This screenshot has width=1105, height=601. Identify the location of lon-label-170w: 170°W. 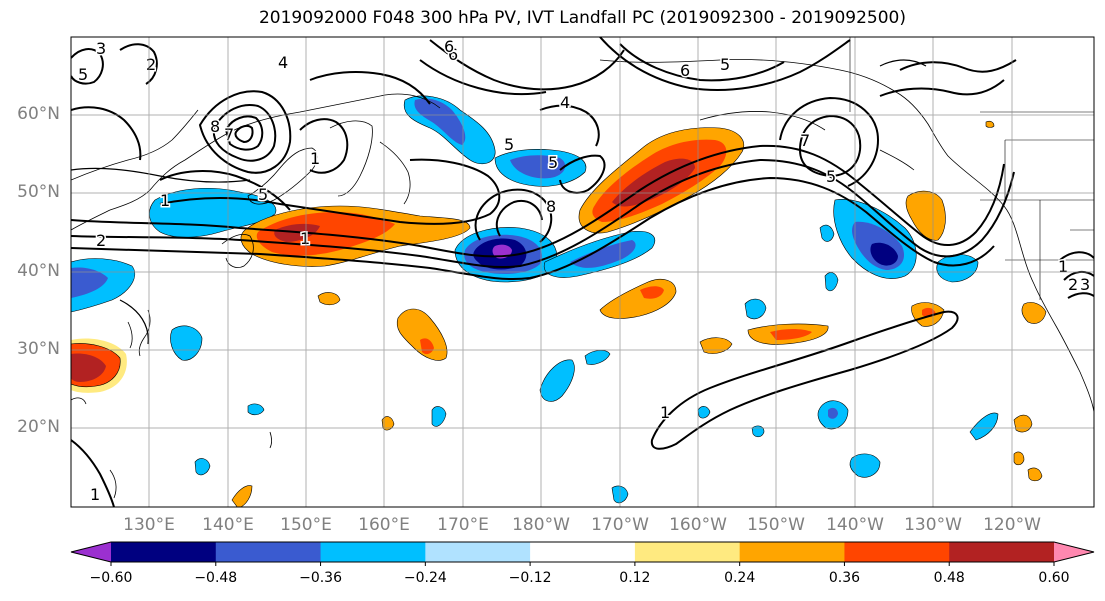
(620, 525).